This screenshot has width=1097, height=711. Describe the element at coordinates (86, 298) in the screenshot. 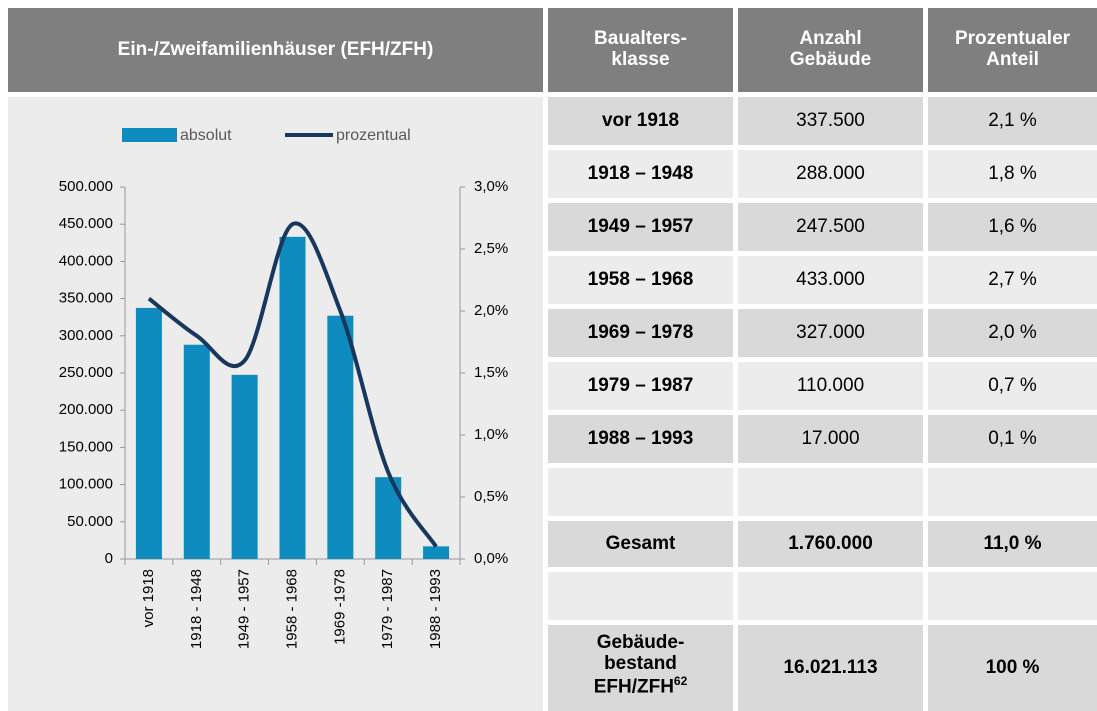

I see `y-tick-label: 350.000` at that location.